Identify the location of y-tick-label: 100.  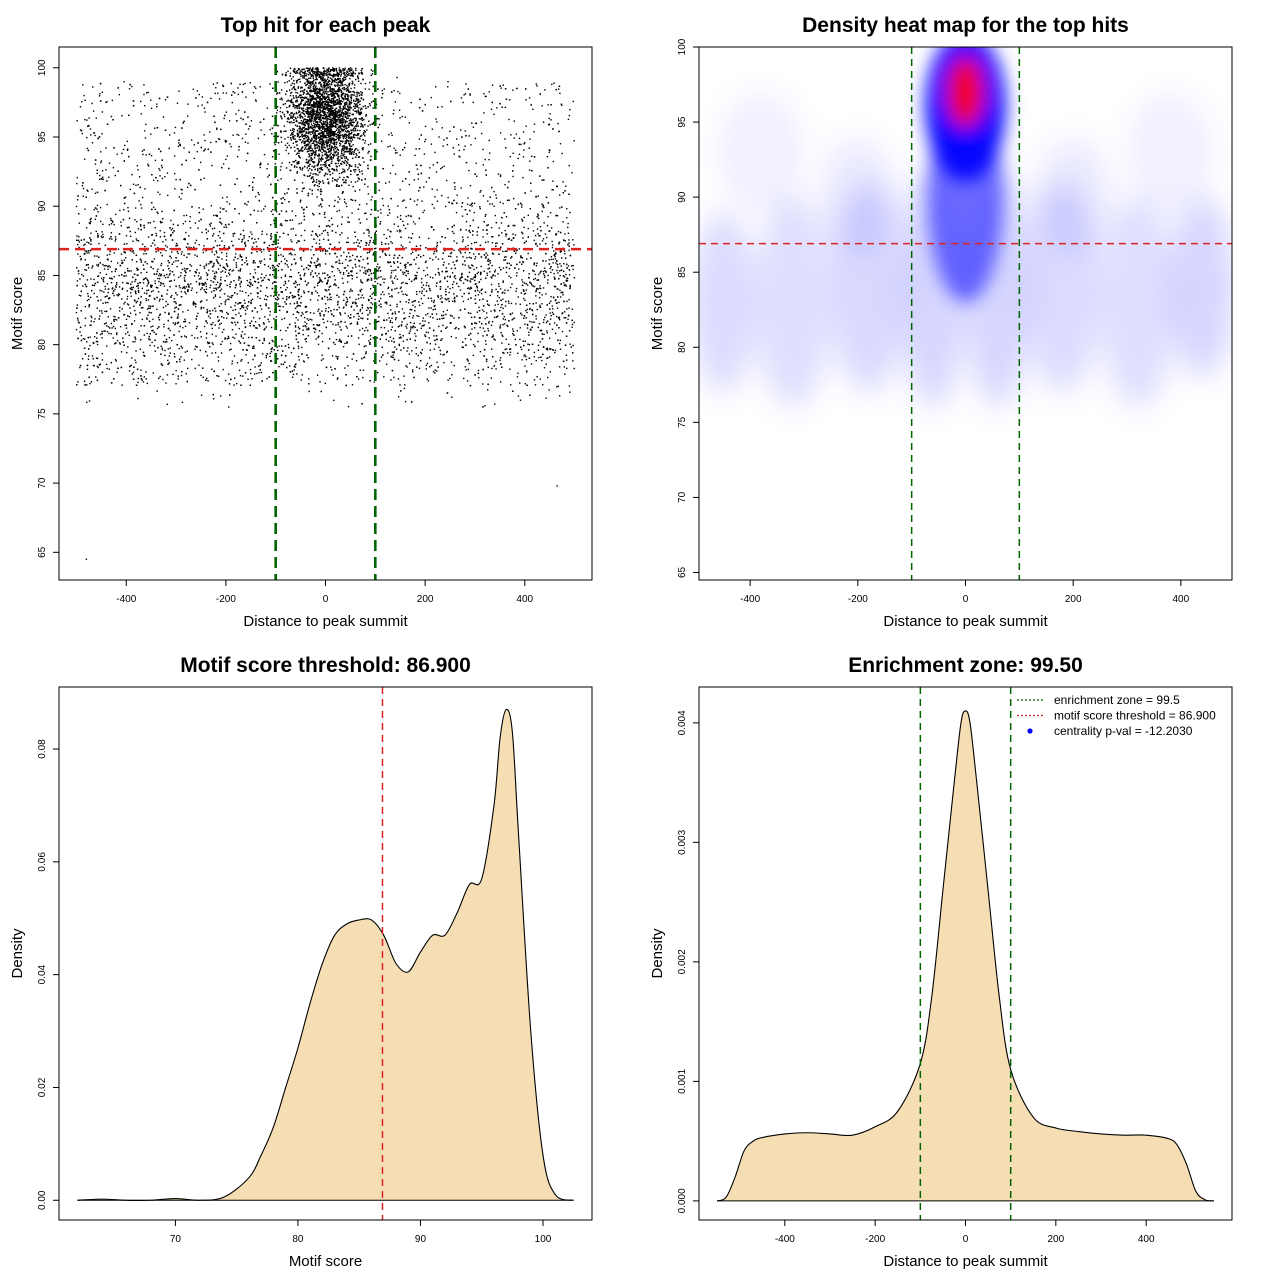
(42, 67).